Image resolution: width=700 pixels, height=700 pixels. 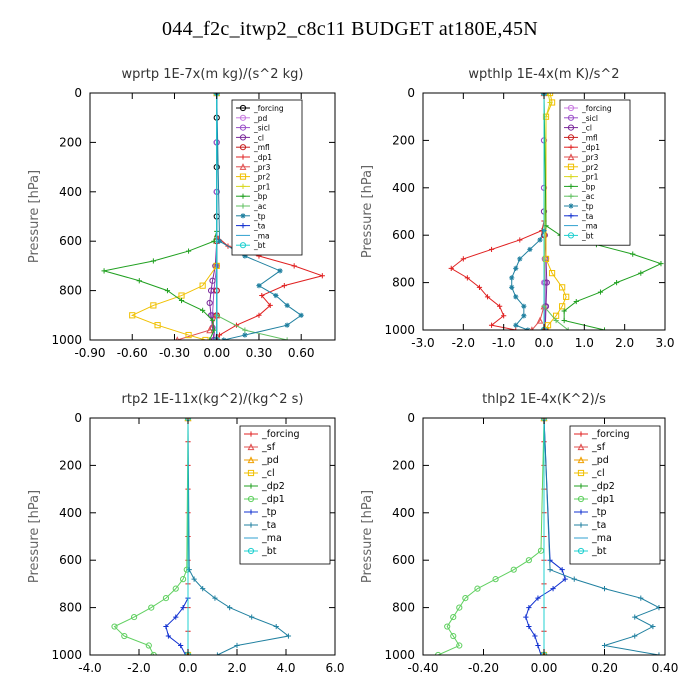 What do you see at coordinates (596, 108) in the screenshot?
I see `legend-entry: _forcing` at bounding box center [596, 108].